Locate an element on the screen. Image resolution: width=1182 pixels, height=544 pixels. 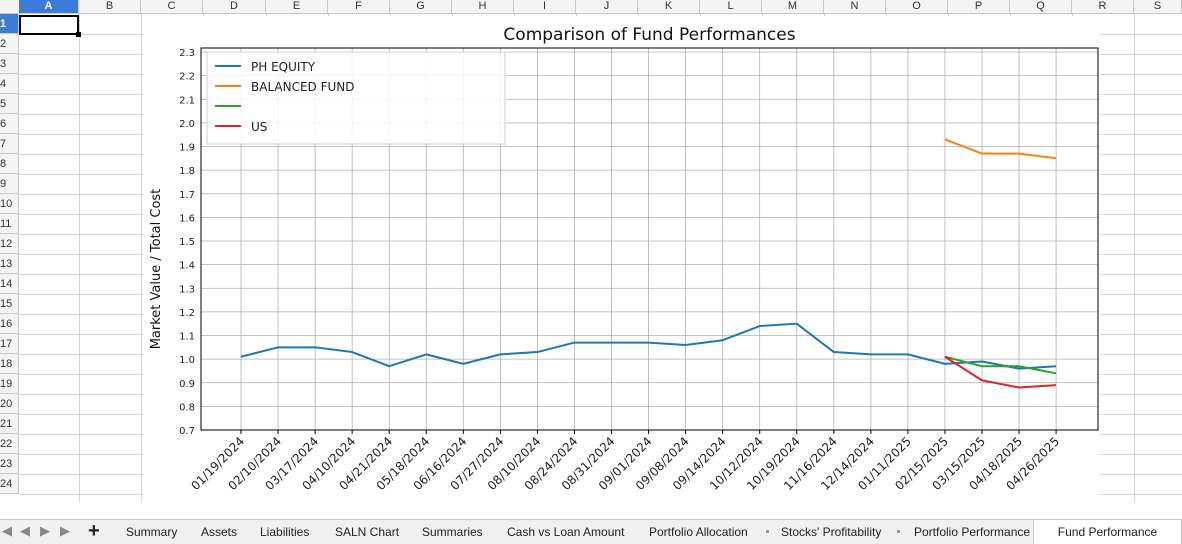
legend-label: BALANCED FUND is located at coordinates (303, 87).